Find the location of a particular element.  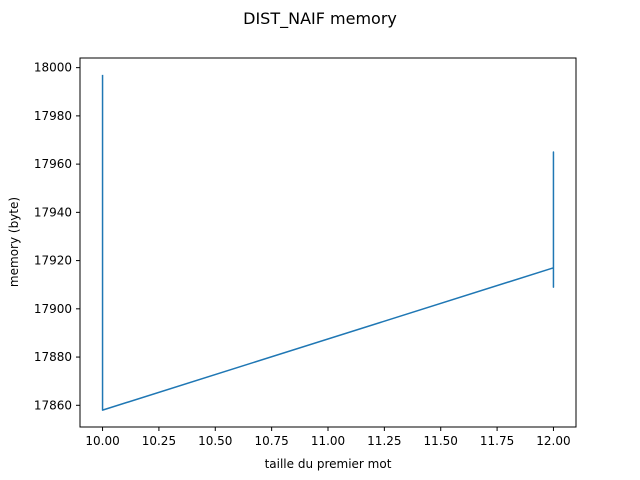

y-tick-label: 17900 is located at coordinates (53, 309).